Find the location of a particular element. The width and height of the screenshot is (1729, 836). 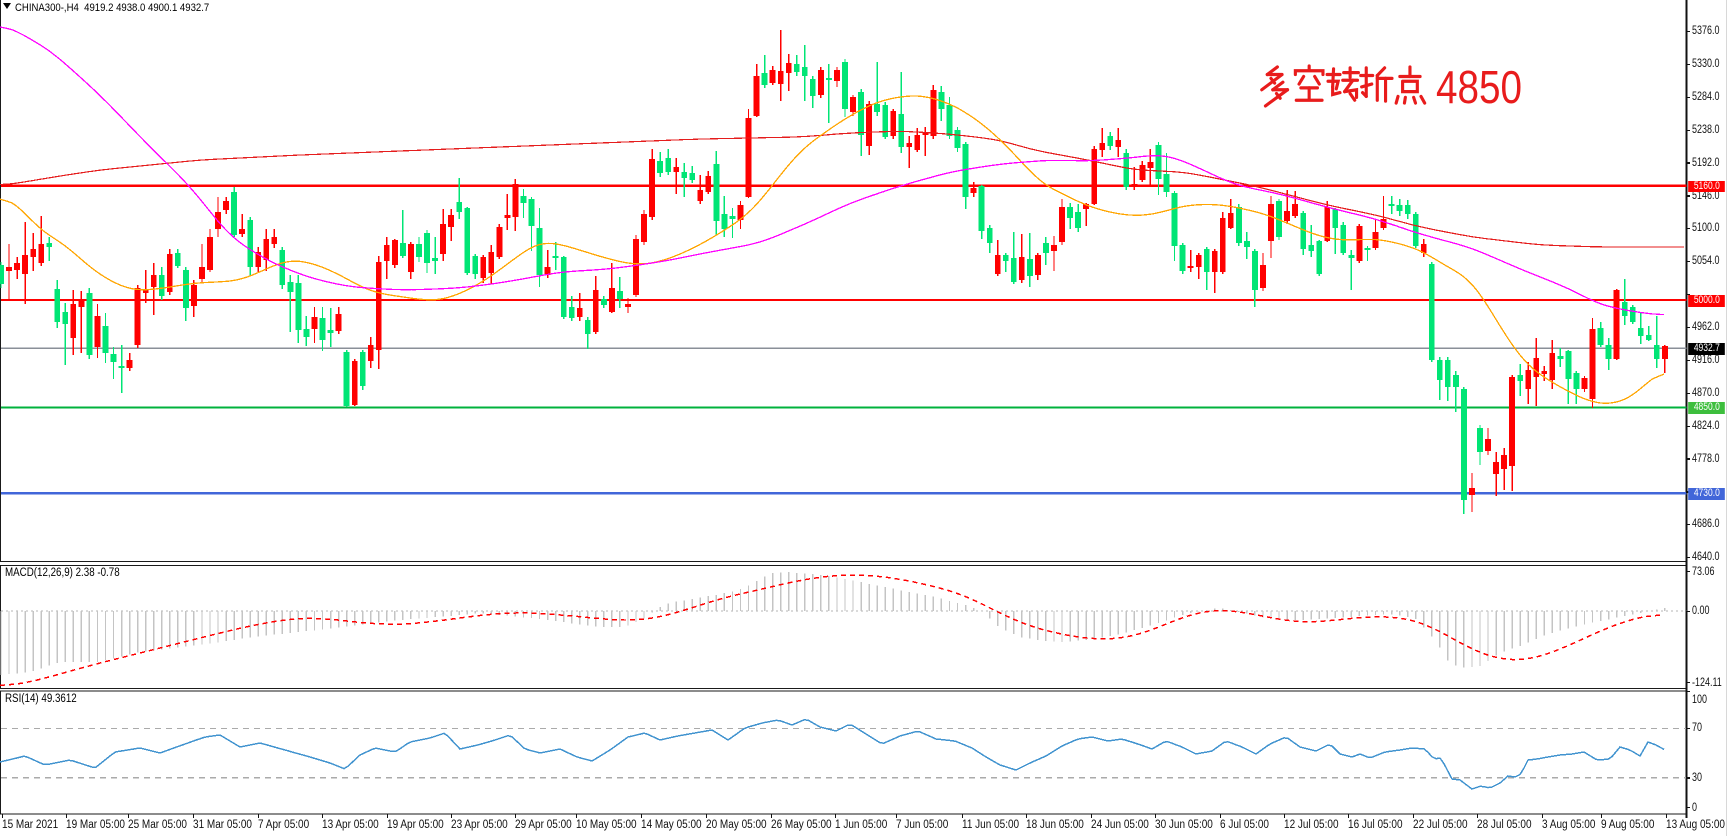

svg-text: 4850 is located at coordinates (1479, 87).